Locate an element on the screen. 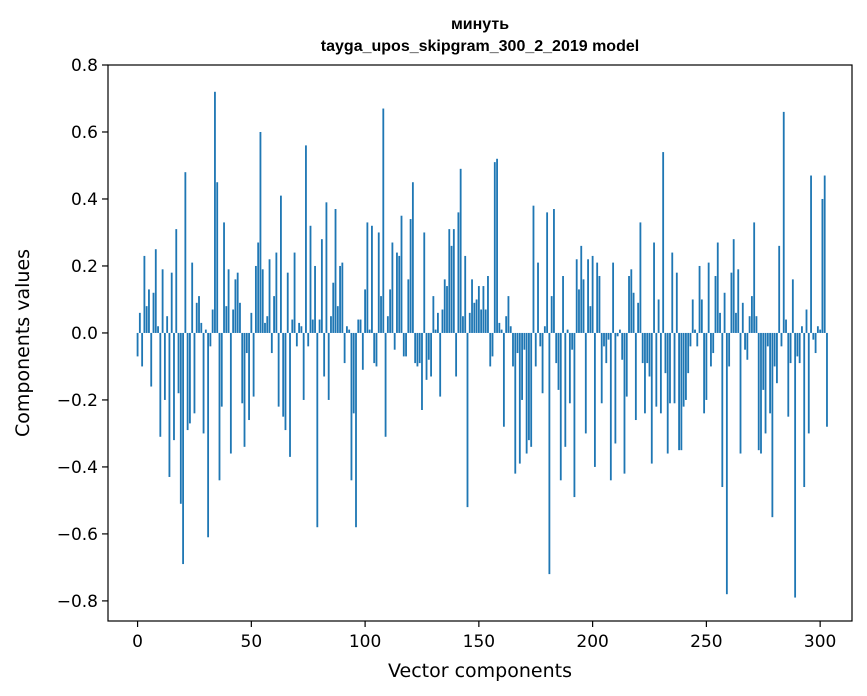 This screenshot has width=867, height=696. y-tick-label: 0.4 is located at coordinates (84, 200).